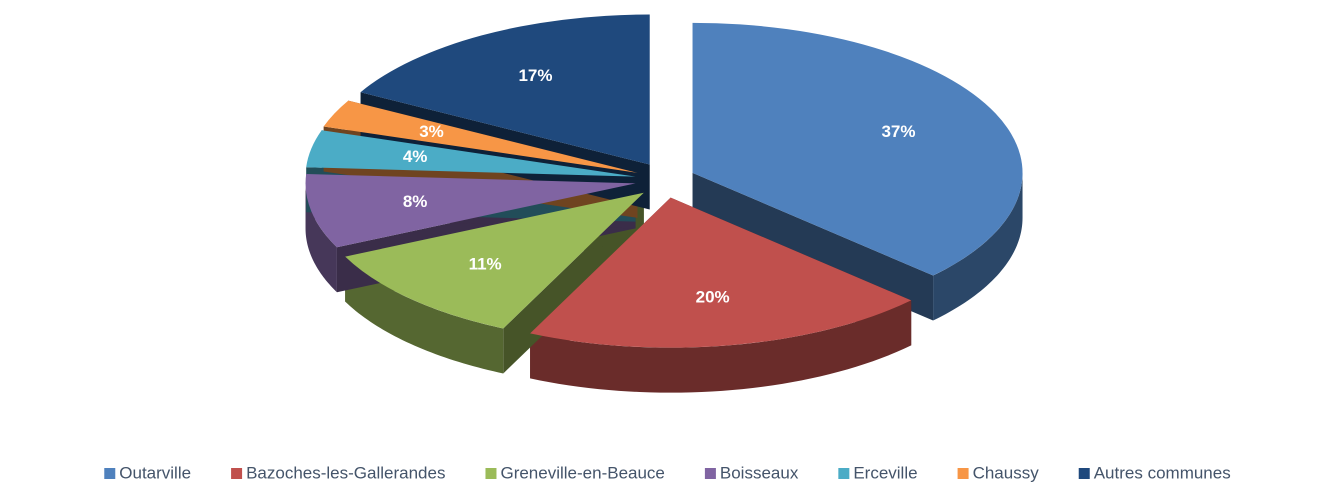 This screenshot has height=487, width=1335. What do you see at coordinates (582, 472) in the screenshot?
I see `legend-label: Greneville-en-Beauce` at bounding box center [582, 472].